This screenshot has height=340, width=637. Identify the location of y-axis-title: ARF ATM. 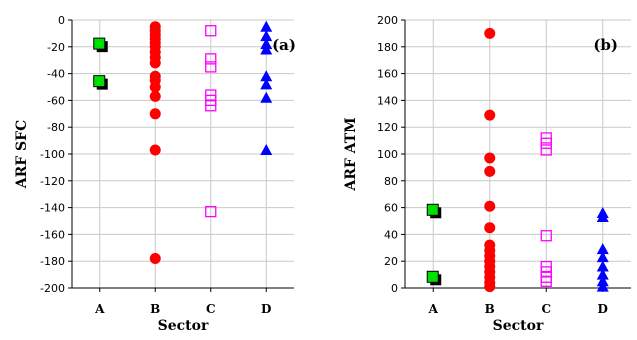
(351, 154).